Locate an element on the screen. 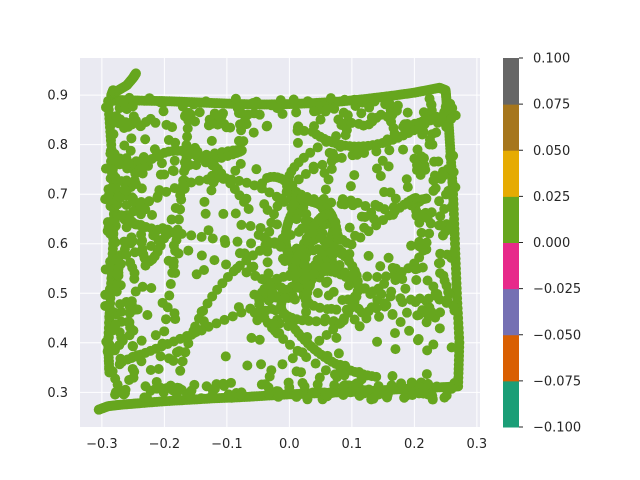  y-axis-ticks: 0.3 0.4 0.5 0.6 0.7 0.8 0.9 is located at coordinates (57, 245).